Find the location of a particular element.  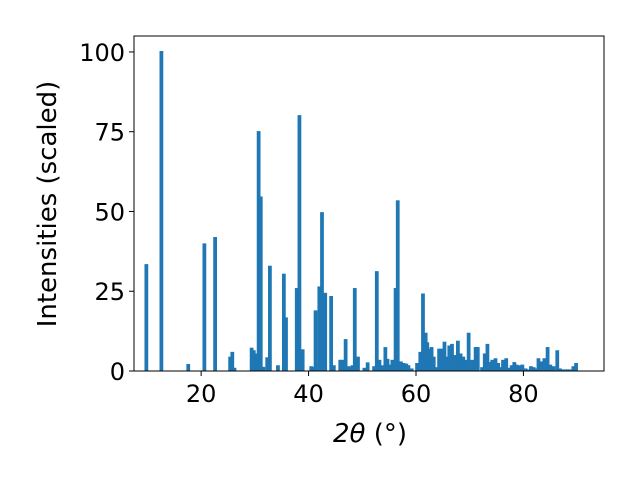

x-axis-label-unit: (°) is located at coordinates (386, 434).